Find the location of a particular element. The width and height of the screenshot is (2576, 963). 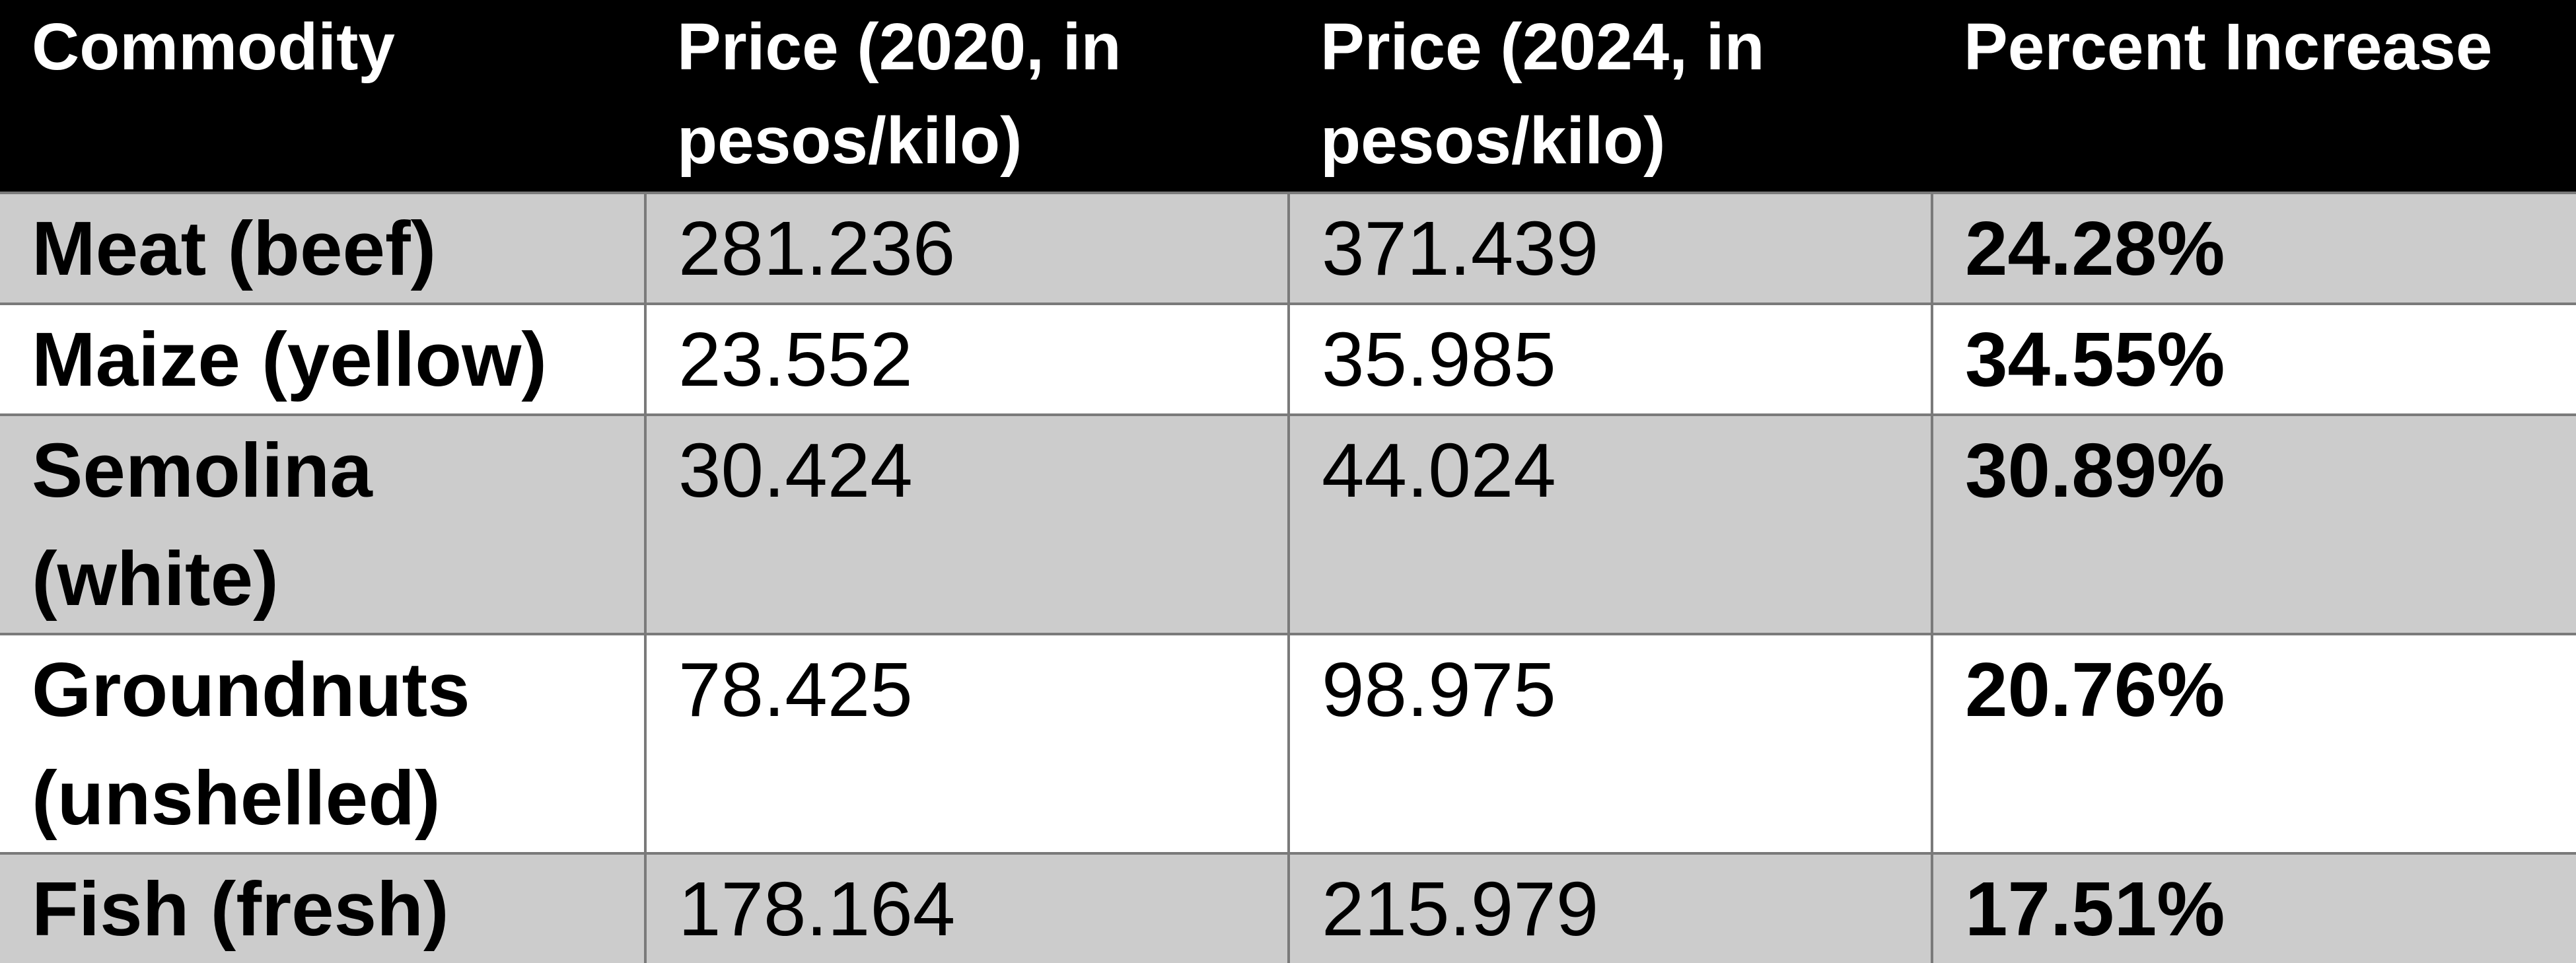

price-2020-cell: 23.552 is located at coordinates (967, 359).